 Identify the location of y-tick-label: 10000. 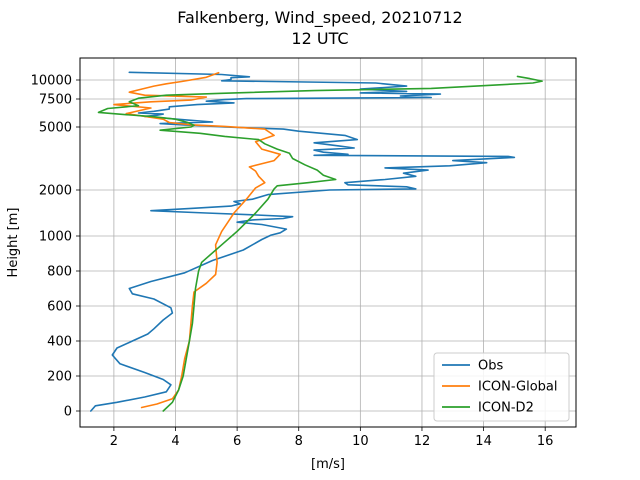
(51, 81).